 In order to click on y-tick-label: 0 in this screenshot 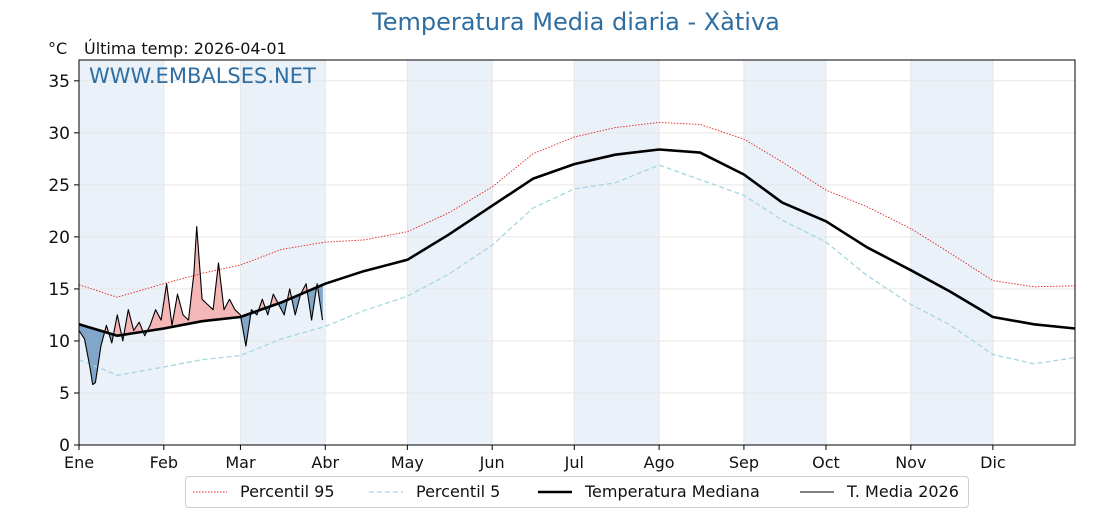, I will do `click(64, 446)`.